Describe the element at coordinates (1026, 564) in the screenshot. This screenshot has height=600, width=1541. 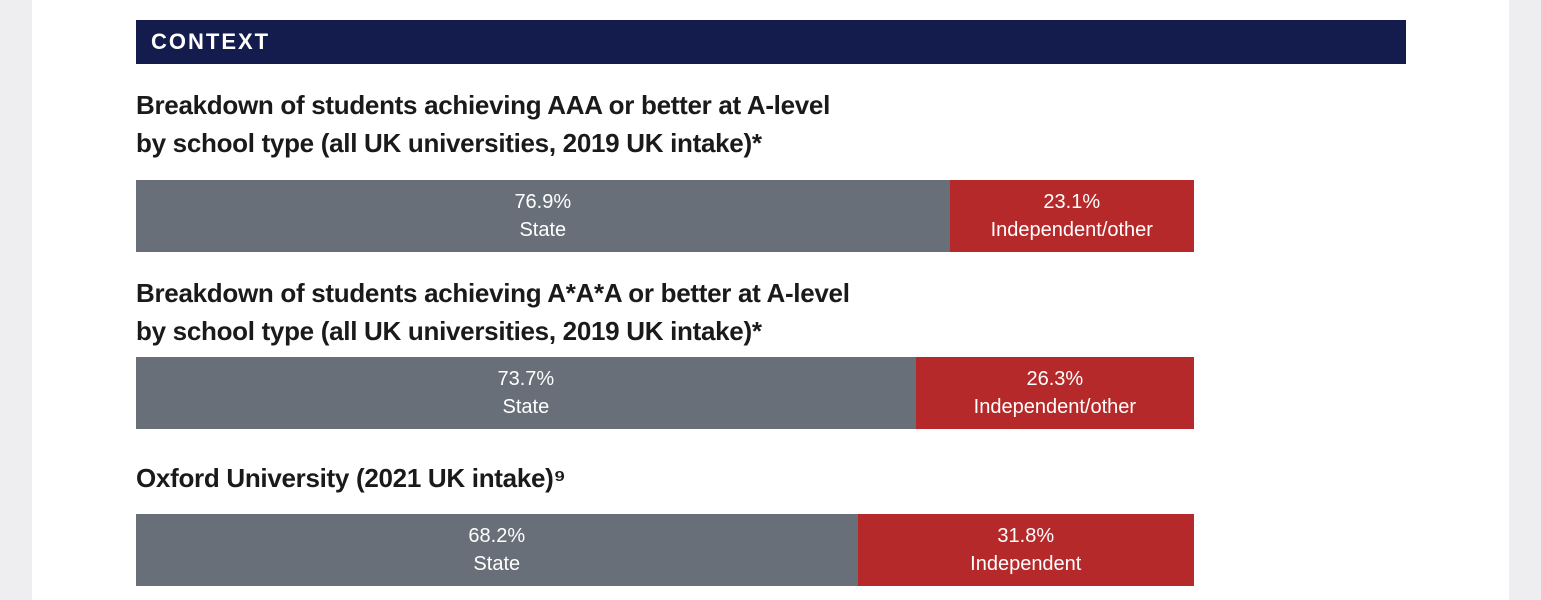
I see `chart-3-independent-category-label: Independent` at that location.